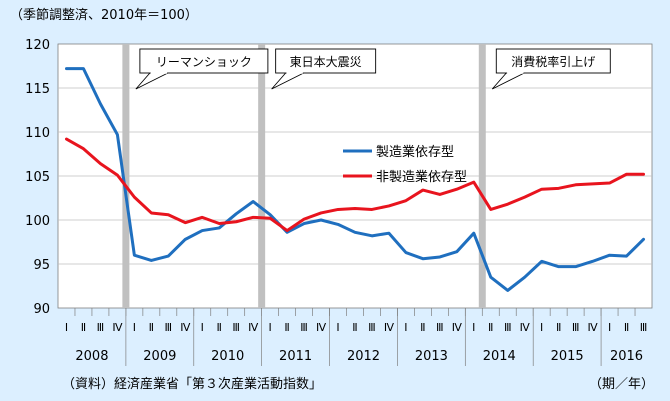 Image resolution: width=670 pixels, height=401 pixels. I want to click on event-label-1: リーマンショック, so click(204, 62).